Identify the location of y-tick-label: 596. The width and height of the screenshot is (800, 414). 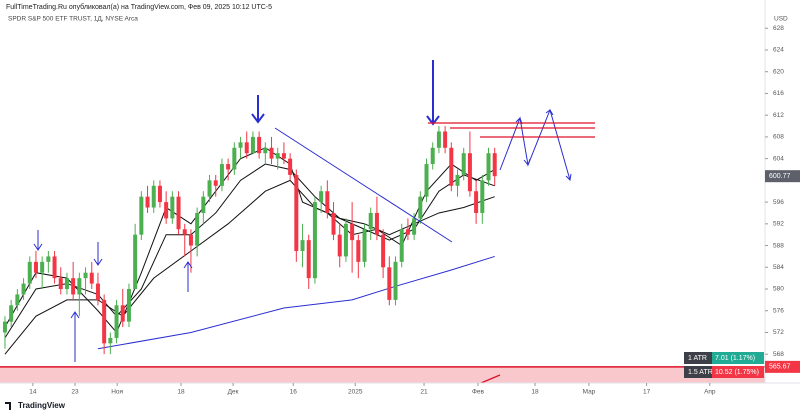
(778, 202).